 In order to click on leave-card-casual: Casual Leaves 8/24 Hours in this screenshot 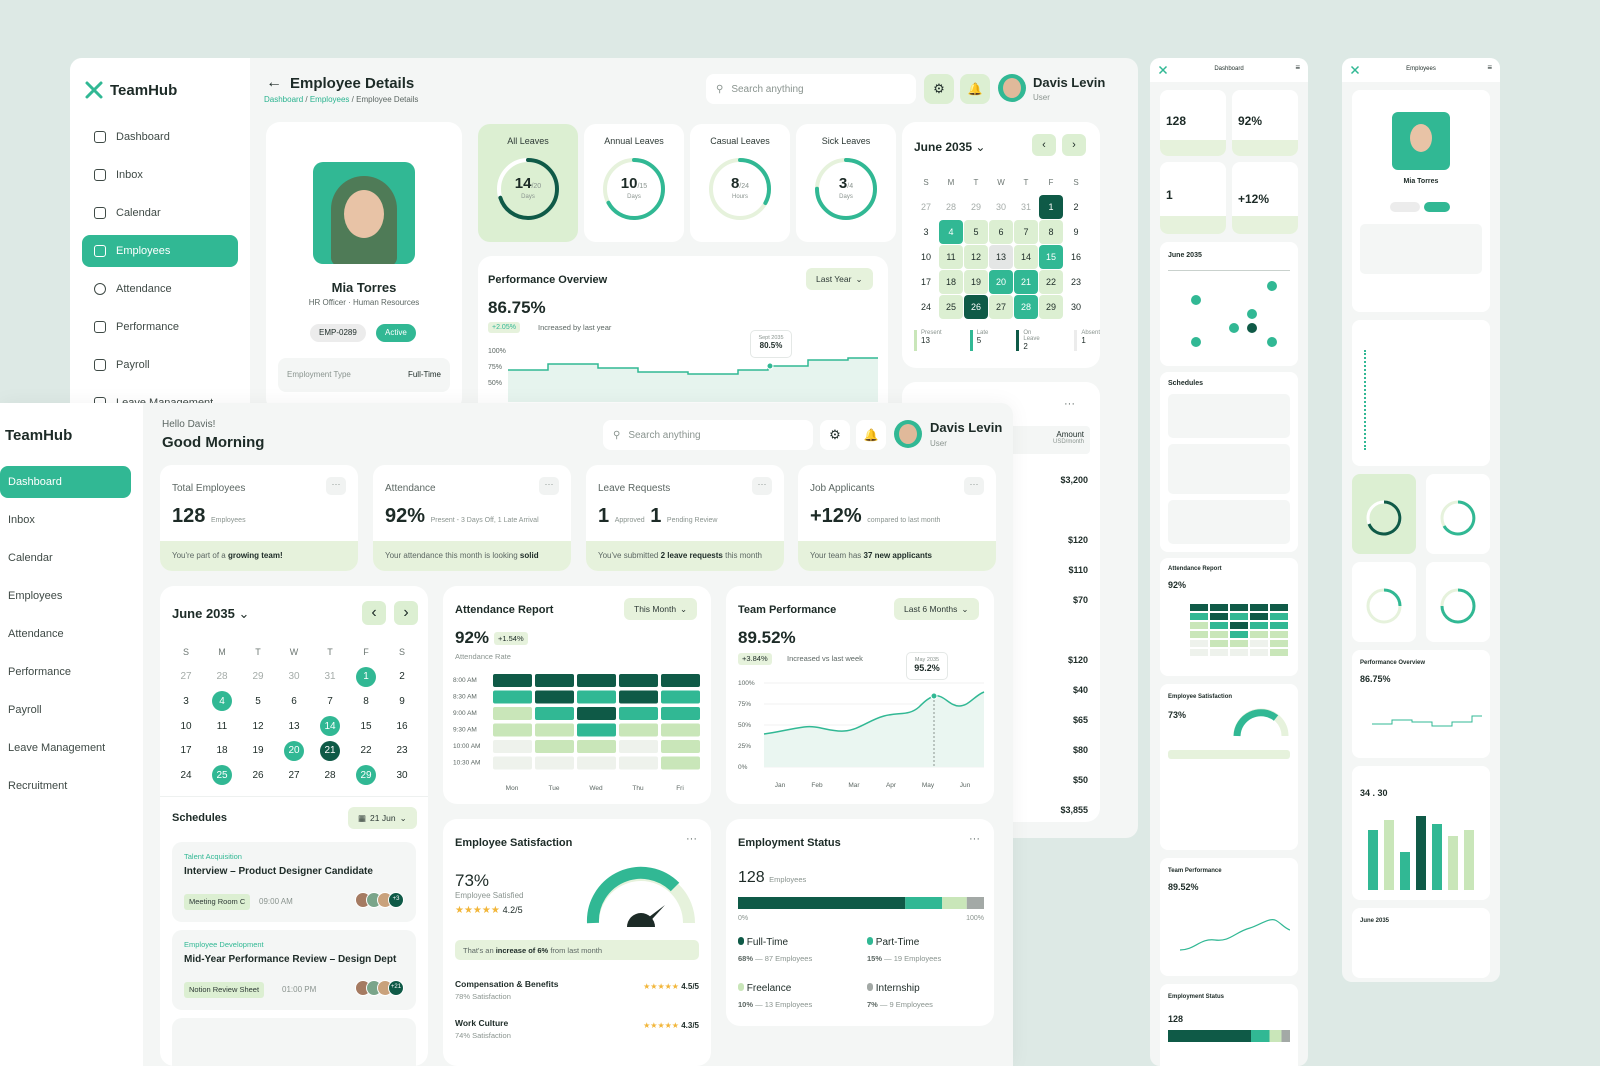, I will do `click(740, 183)`.